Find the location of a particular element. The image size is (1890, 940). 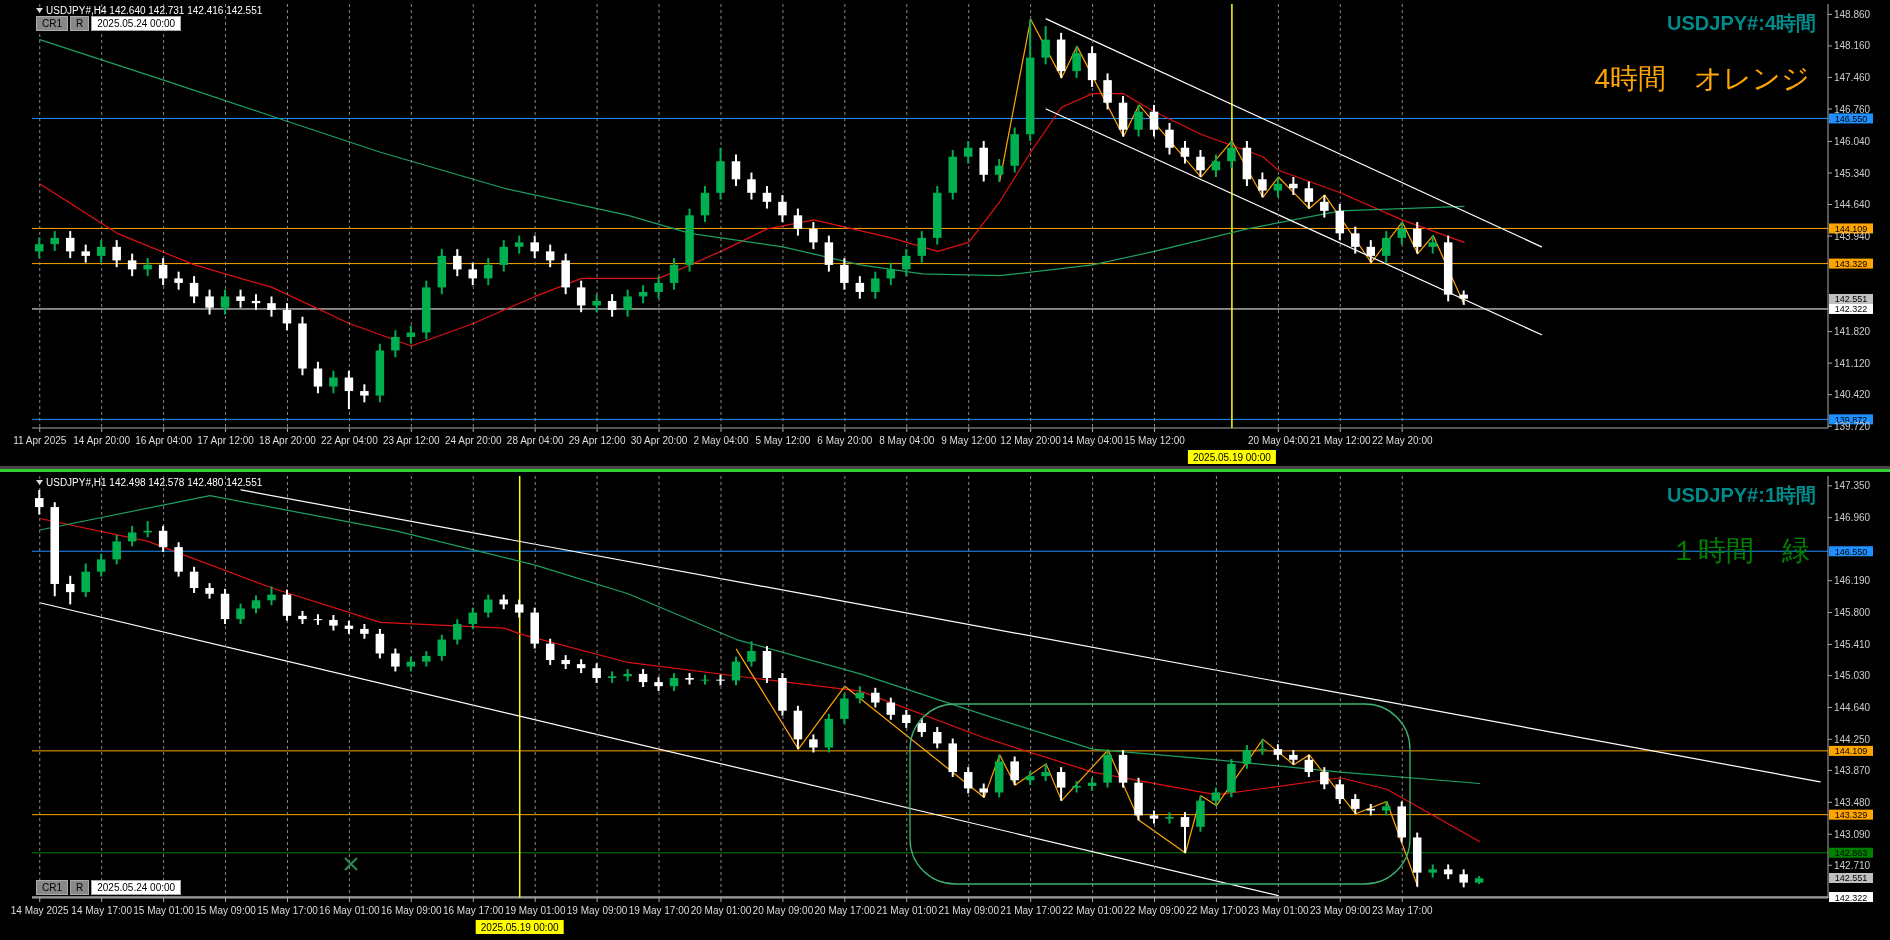

x-tick-label: 16 May 17:00 is located at coordinates (473, 910).